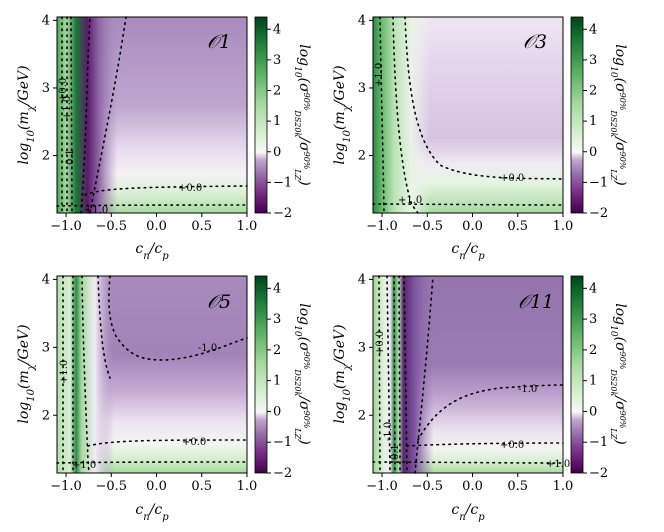 Image resolution: width=664 pixels, height=532 pixels. I want to click on contours-o1, so click(152, 115).